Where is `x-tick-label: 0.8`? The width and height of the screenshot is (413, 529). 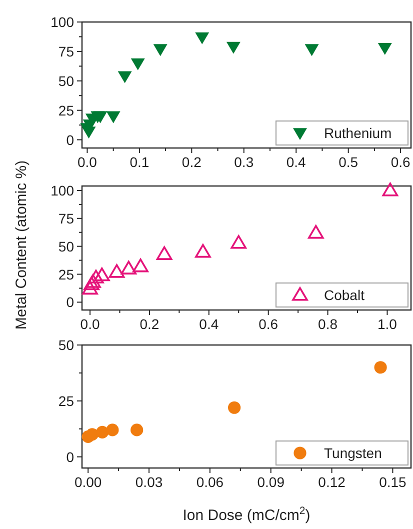 x-tick-label: 0.8 is located at coordinates (328, 324).